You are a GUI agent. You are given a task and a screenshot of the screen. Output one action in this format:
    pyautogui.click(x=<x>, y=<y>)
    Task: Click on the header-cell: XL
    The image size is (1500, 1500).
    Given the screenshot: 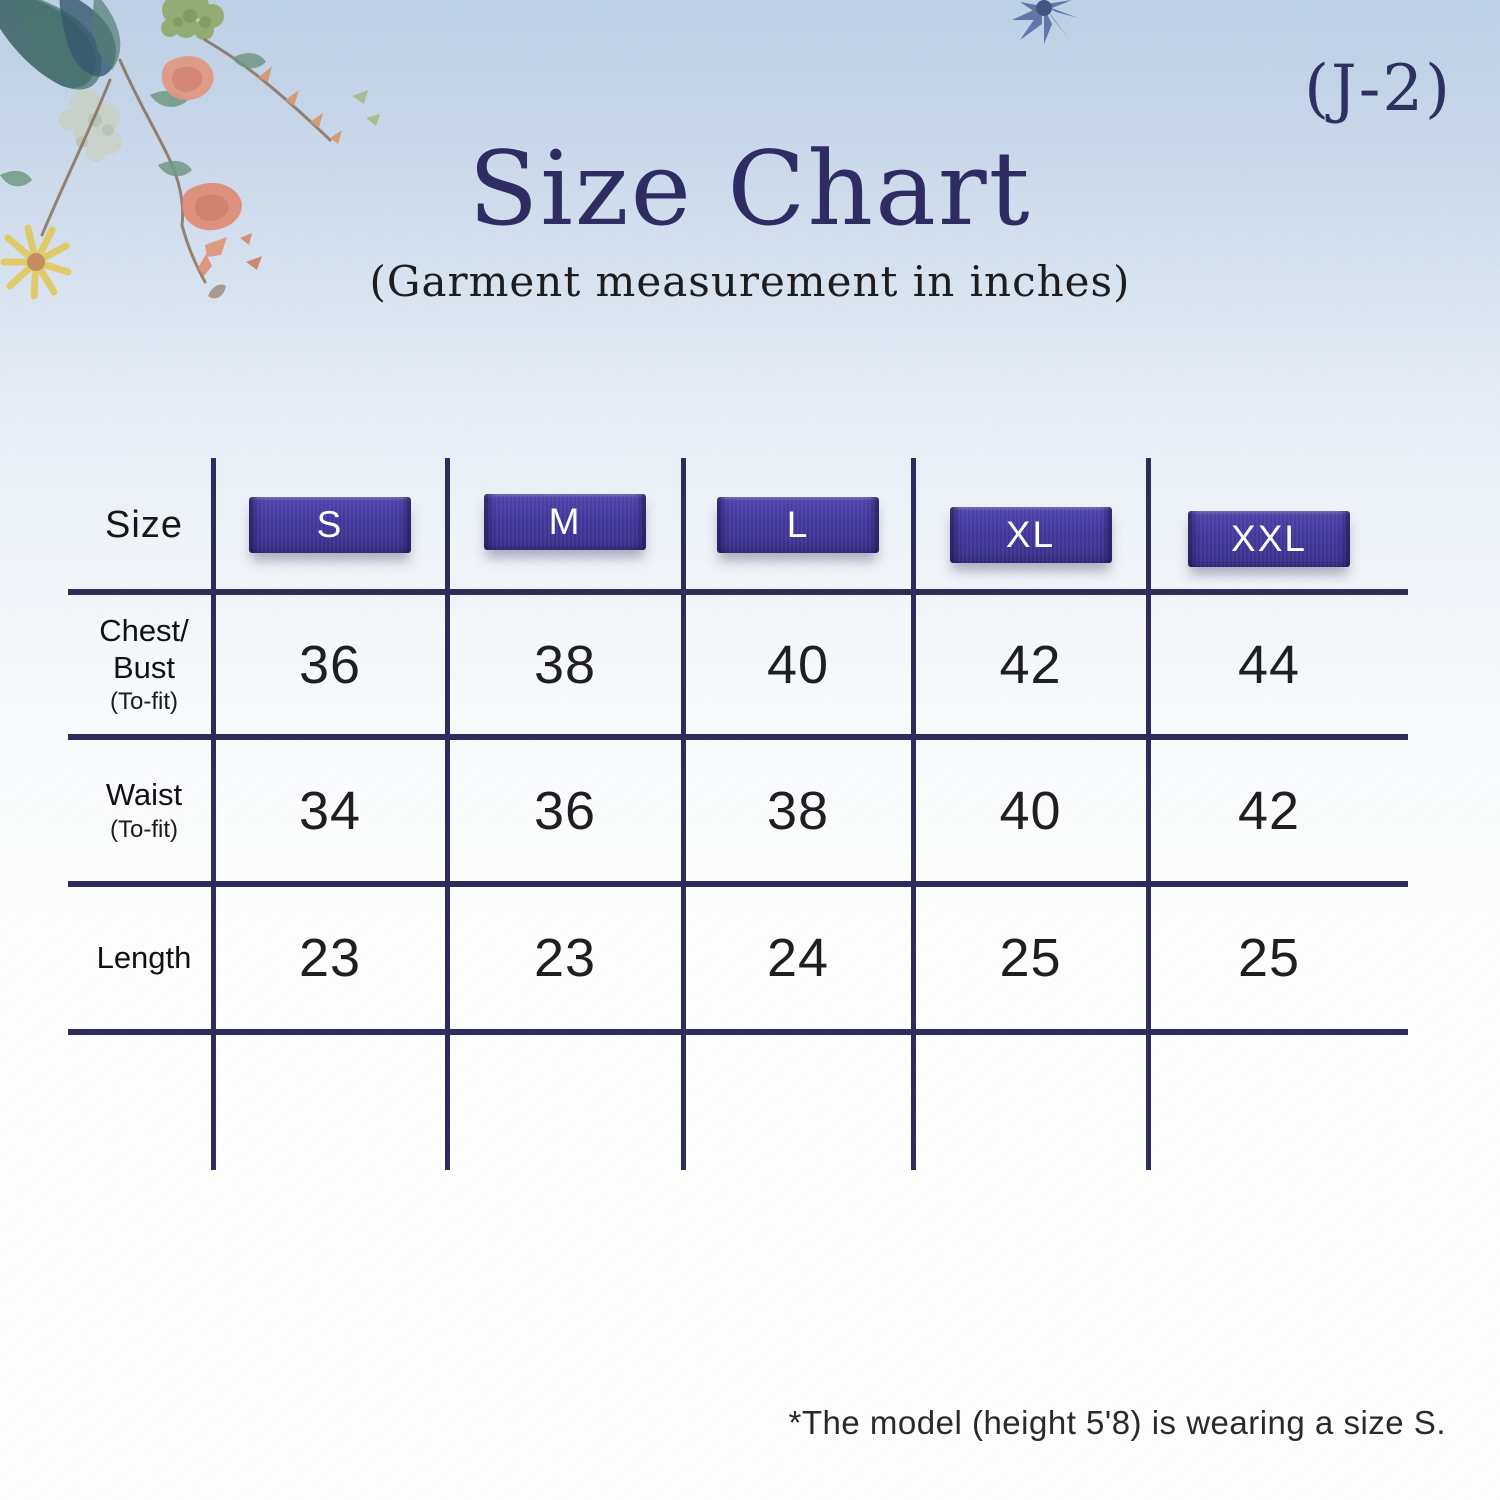 What is the action you would take?
    pyautogui.click(x=1030, y=525)
    